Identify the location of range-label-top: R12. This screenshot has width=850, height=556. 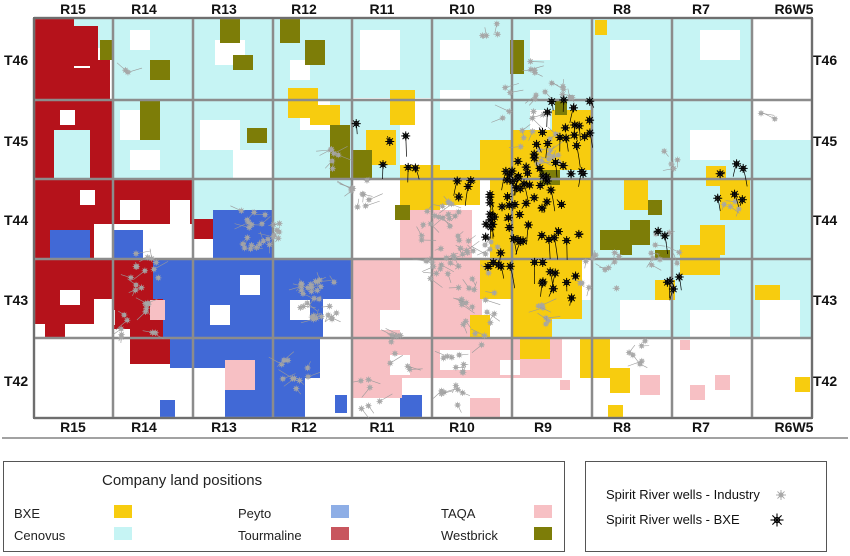
(304, 9).